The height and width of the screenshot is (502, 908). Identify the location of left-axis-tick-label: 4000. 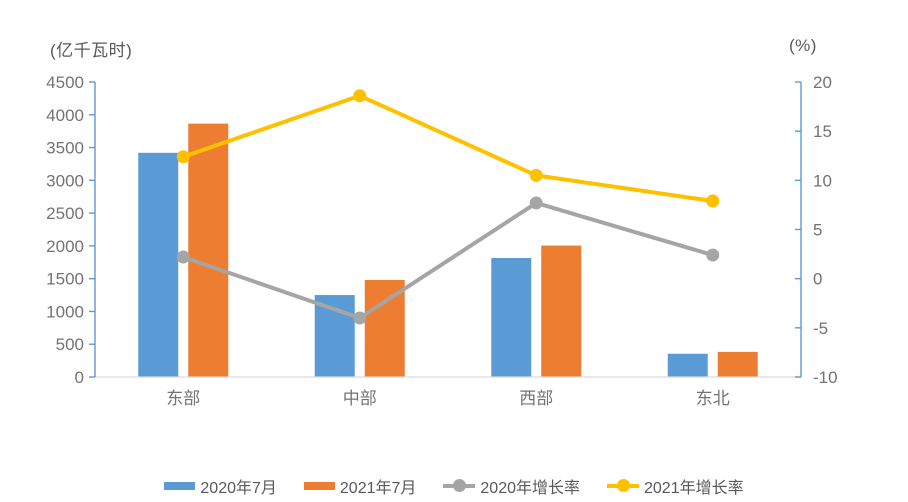
(65, 115).